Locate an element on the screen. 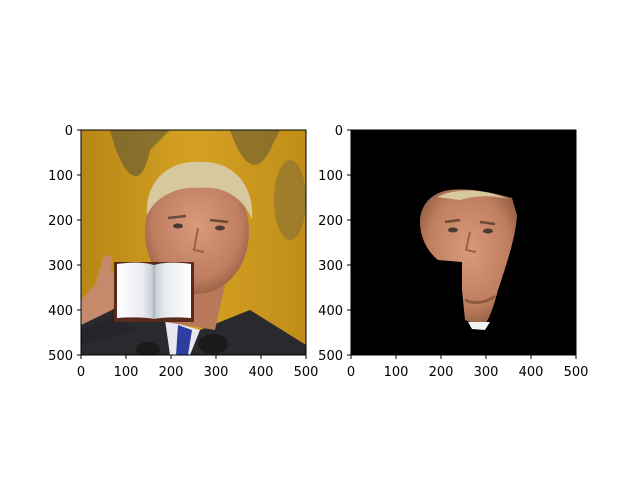 This screenshot has height=480, width=640. left-y-tick: 300 is located at coordinates (60, 266).